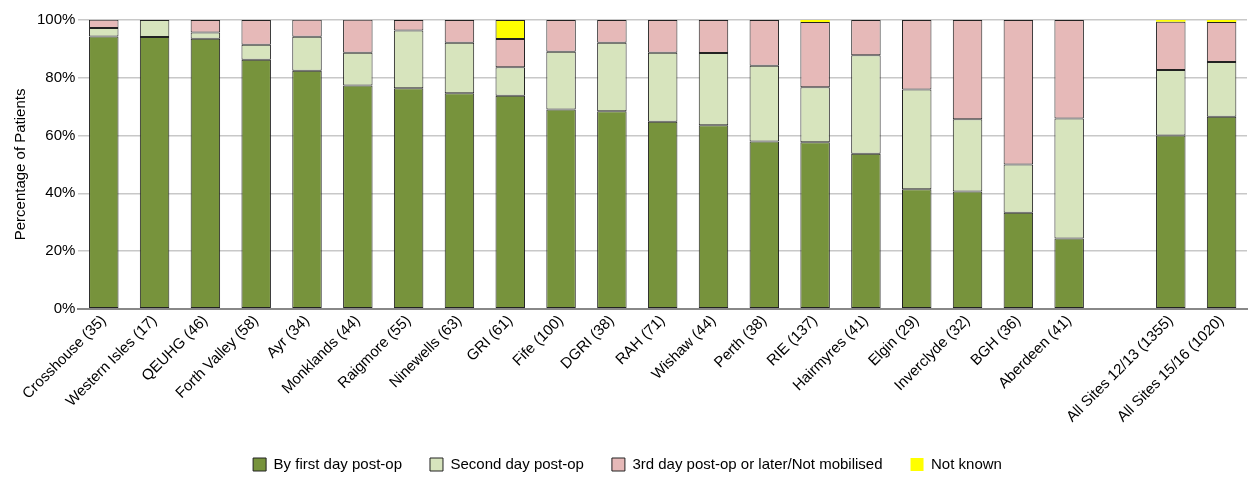 The width and height of the screenshot is (1259, 490). Describe the element at coordinates (60, 192) in the screenshot. I see `y-tick-label: 40%` at that location.